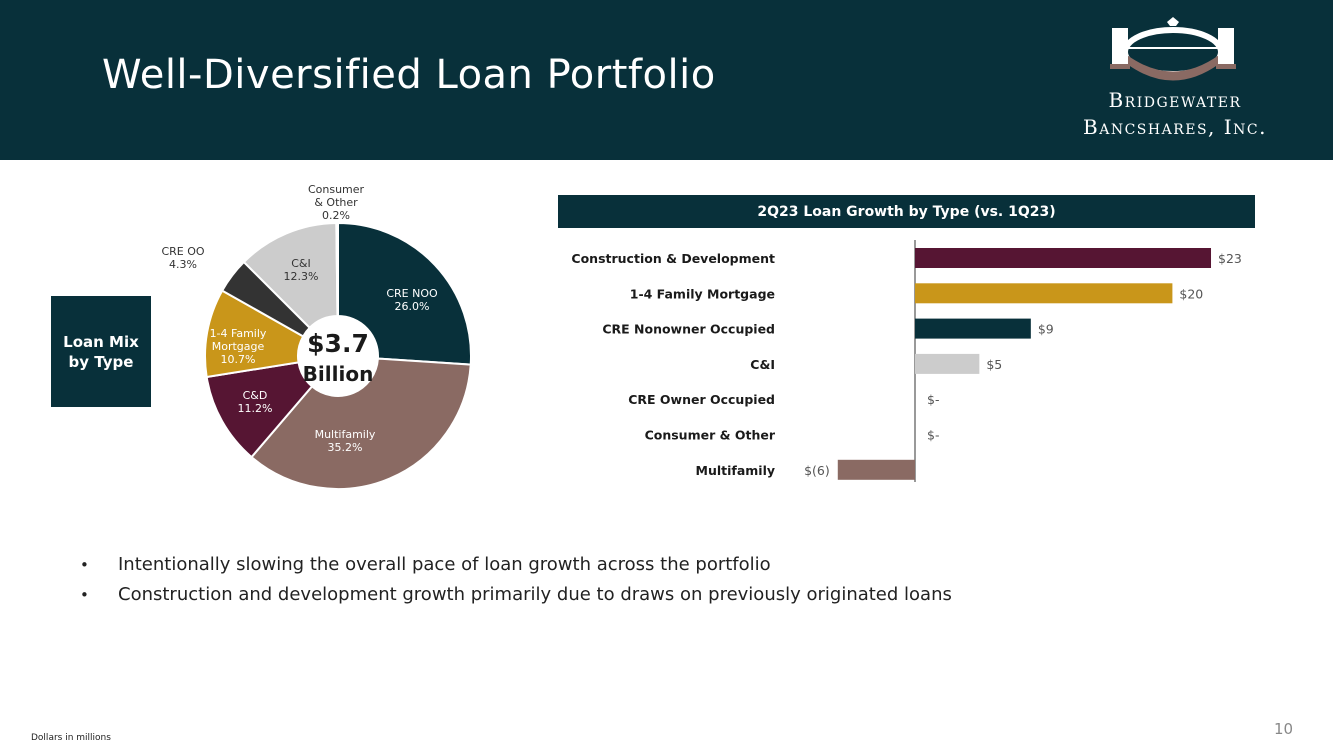  I want to click on donut-center-unit: Billion, so click(338, 374).